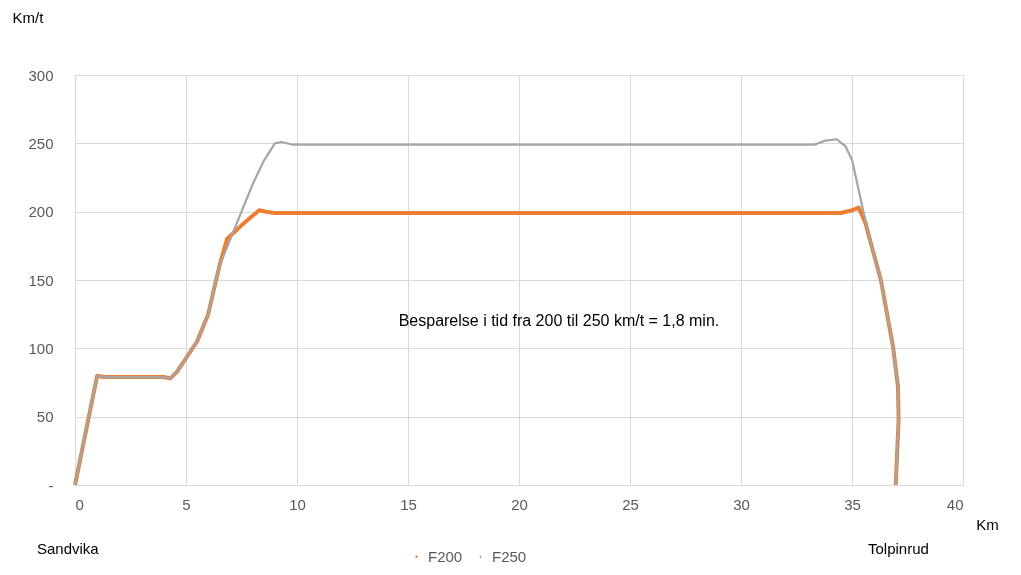 This screenshot has height=575, width=1021. I want to click on y-tick-label: 50, so click(45, 417).